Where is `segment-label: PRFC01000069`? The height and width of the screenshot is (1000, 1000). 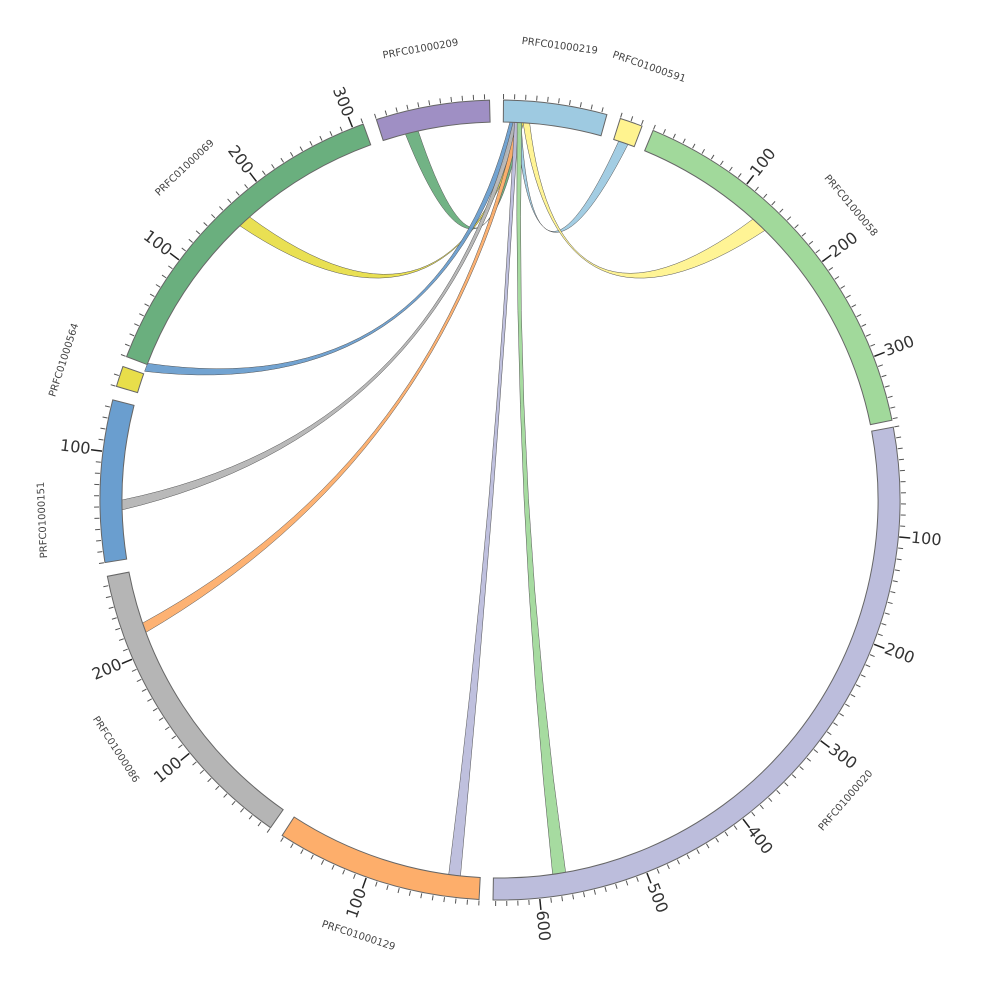 segment-label: PRFC01000069 is located at coordinates (185, 168).